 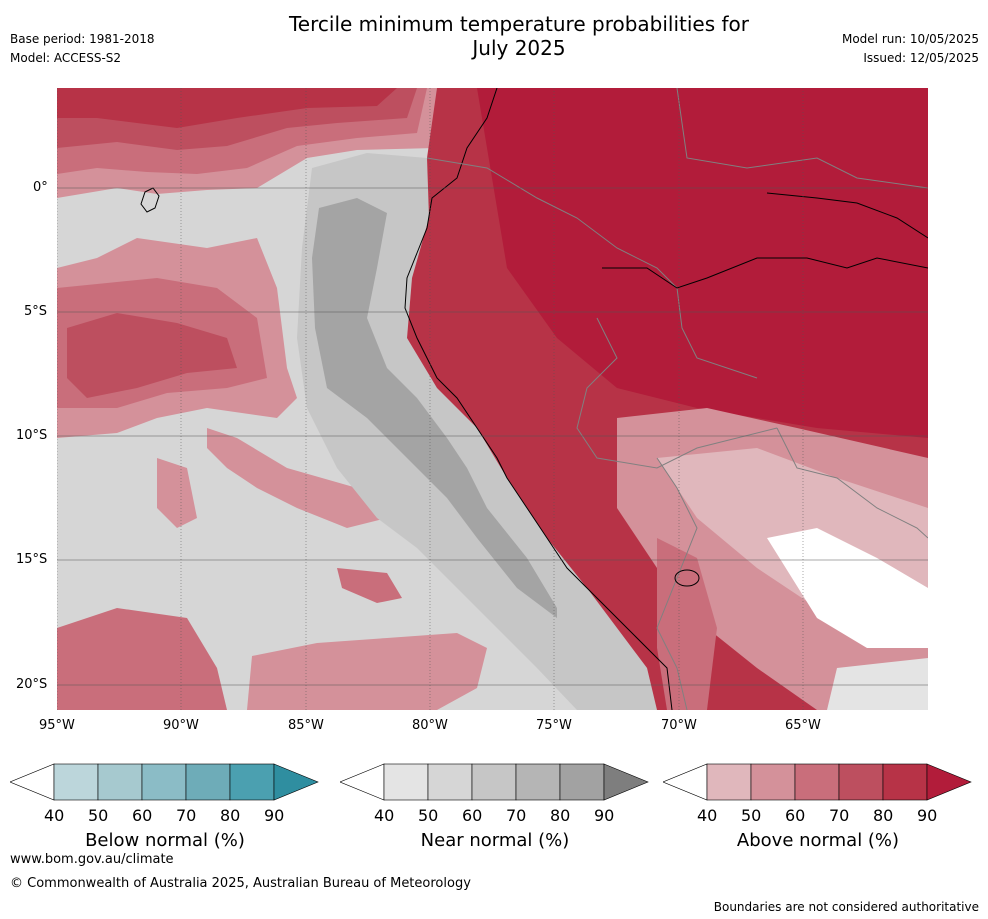 What do you see at coordinates (519, 48) in the screenshot?
I see `title-line-2: July 2025` at bounding box center [519, 48].